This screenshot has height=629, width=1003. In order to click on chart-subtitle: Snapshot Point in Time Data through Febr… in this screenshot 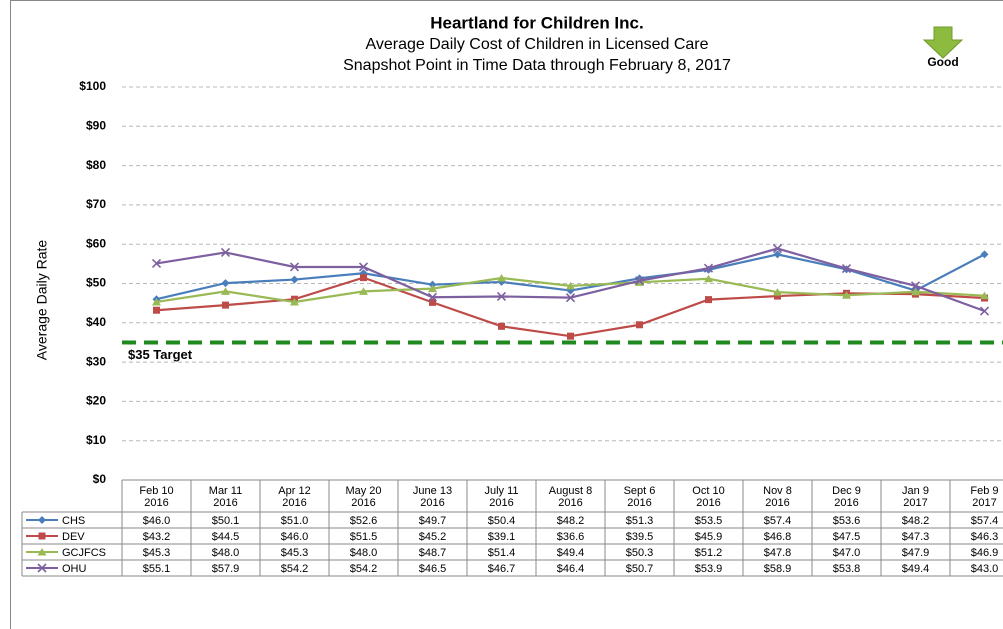, I will do `click(537, 65)`.